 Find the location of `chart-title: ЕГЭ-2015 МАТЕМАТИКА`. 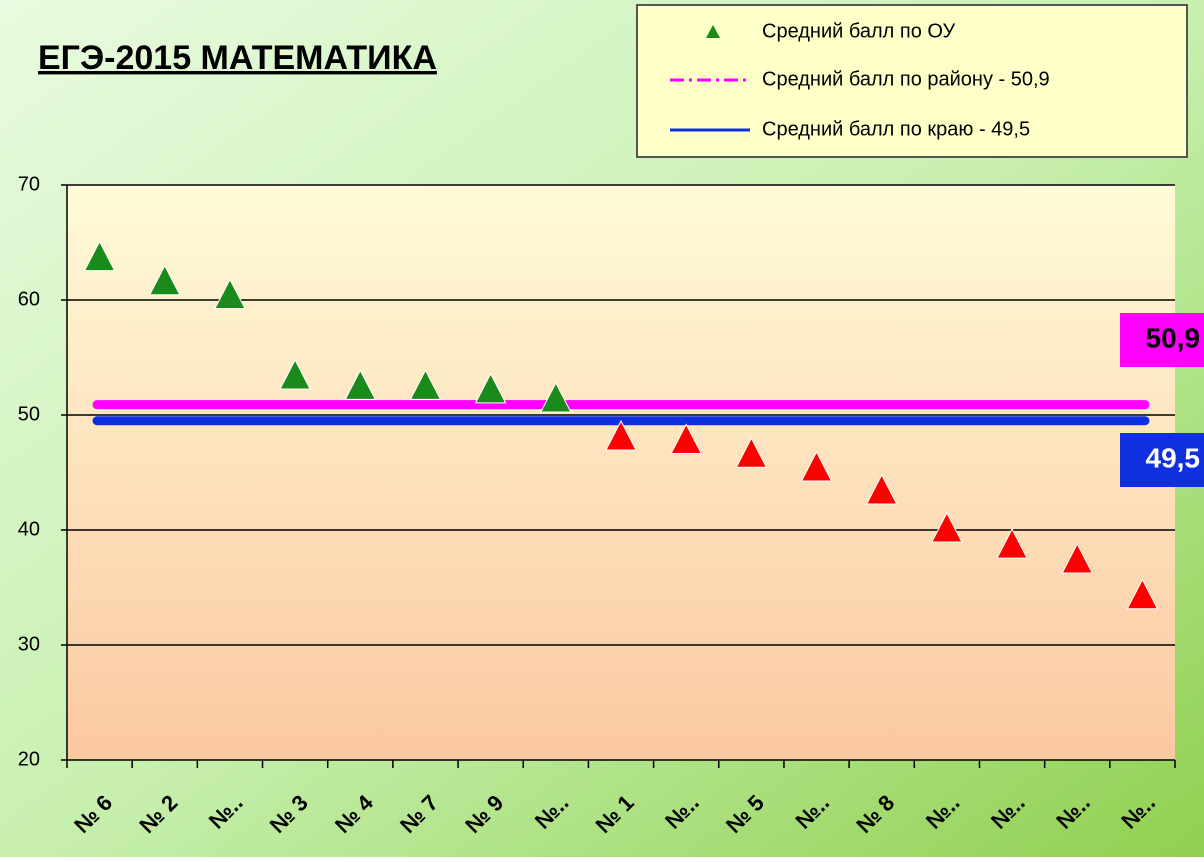

chart-title: ЕГЭ-2015 МАТЕМАТИКА is located at coordinates (237, 58).